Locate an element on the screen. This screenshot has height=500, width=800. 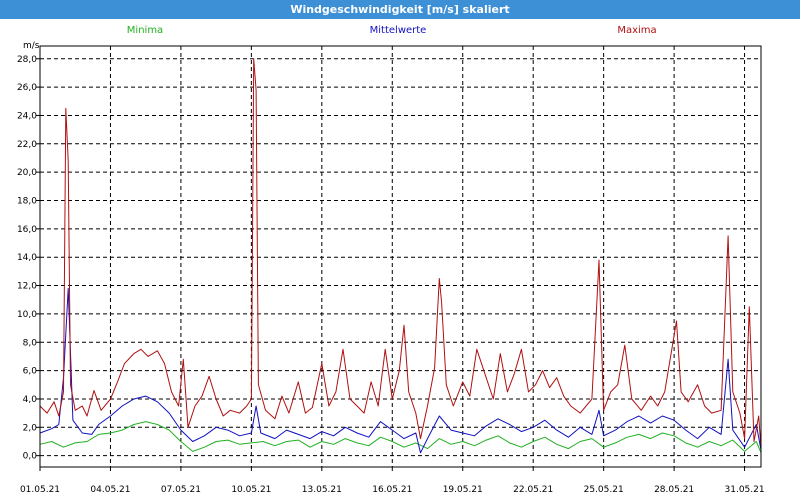
y-tick-label: 12,0 is located at coordinates (27, 287).